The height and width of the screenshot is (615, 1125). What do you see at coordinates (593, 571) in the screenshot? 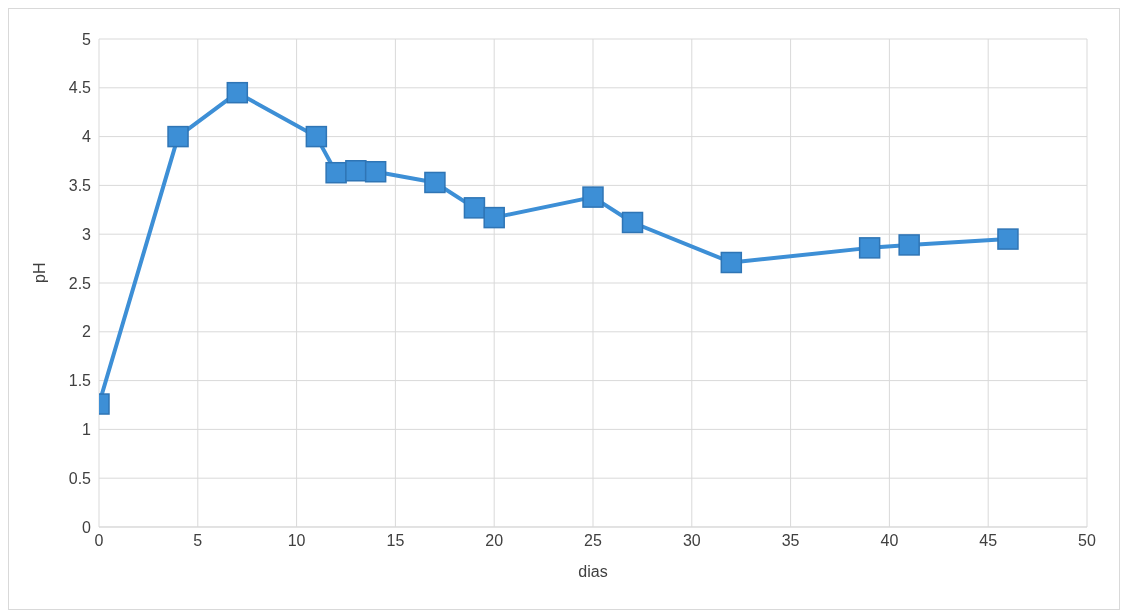
I see `x-axis-title: dias` at bounding box center [593, 571].